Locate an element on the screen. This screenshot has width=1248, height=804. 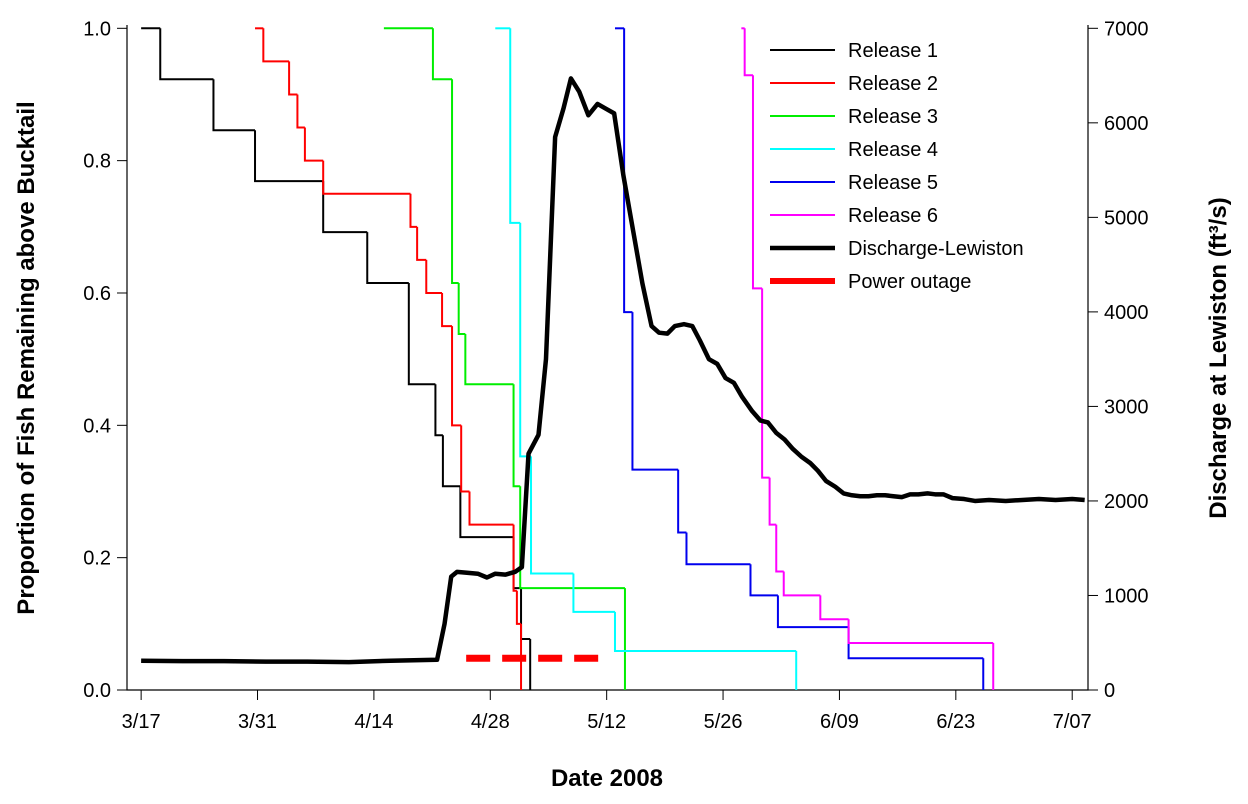
y2-tick-label: 3000 is located at coordinates (1126, 407).